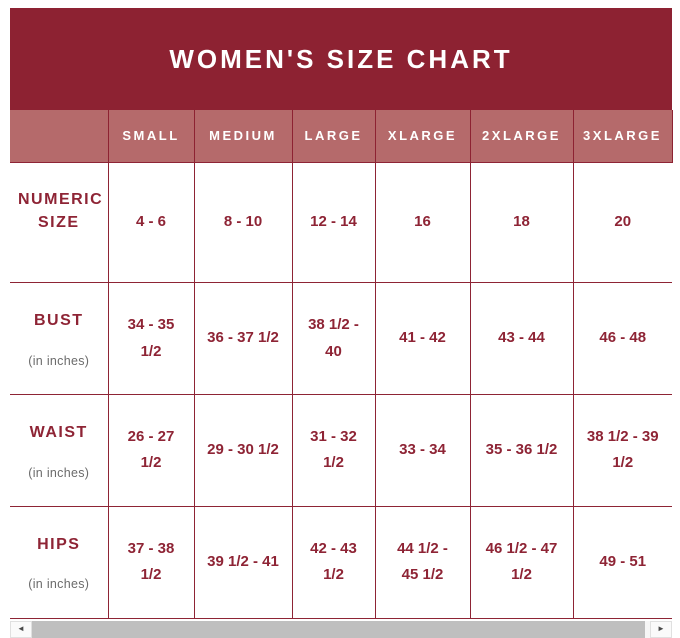 The width and height of the screenshot is (680, 638). What do you see at coordinates (61, 211) in the screenshot?
I see `row-label-text: NUMERIC SIZE` at bounding box center [61, 211].